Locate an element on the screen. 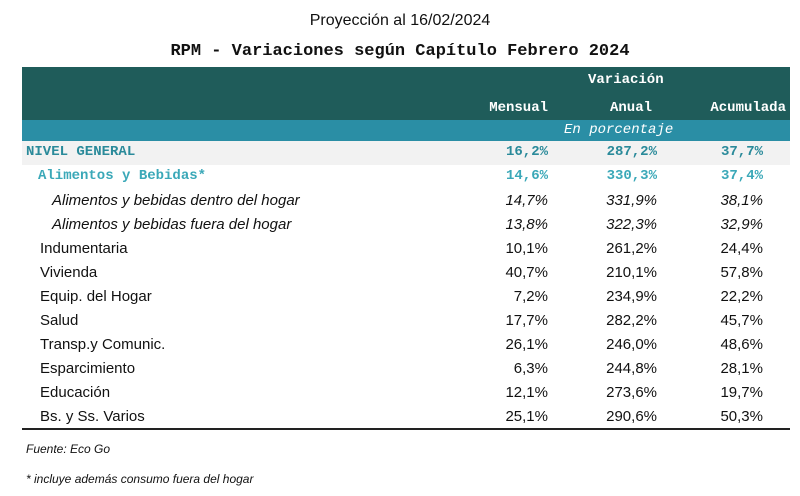 The width and height of the screenshot is (800, 496). row-value: 28,1% is located at coordinates (741, 368).